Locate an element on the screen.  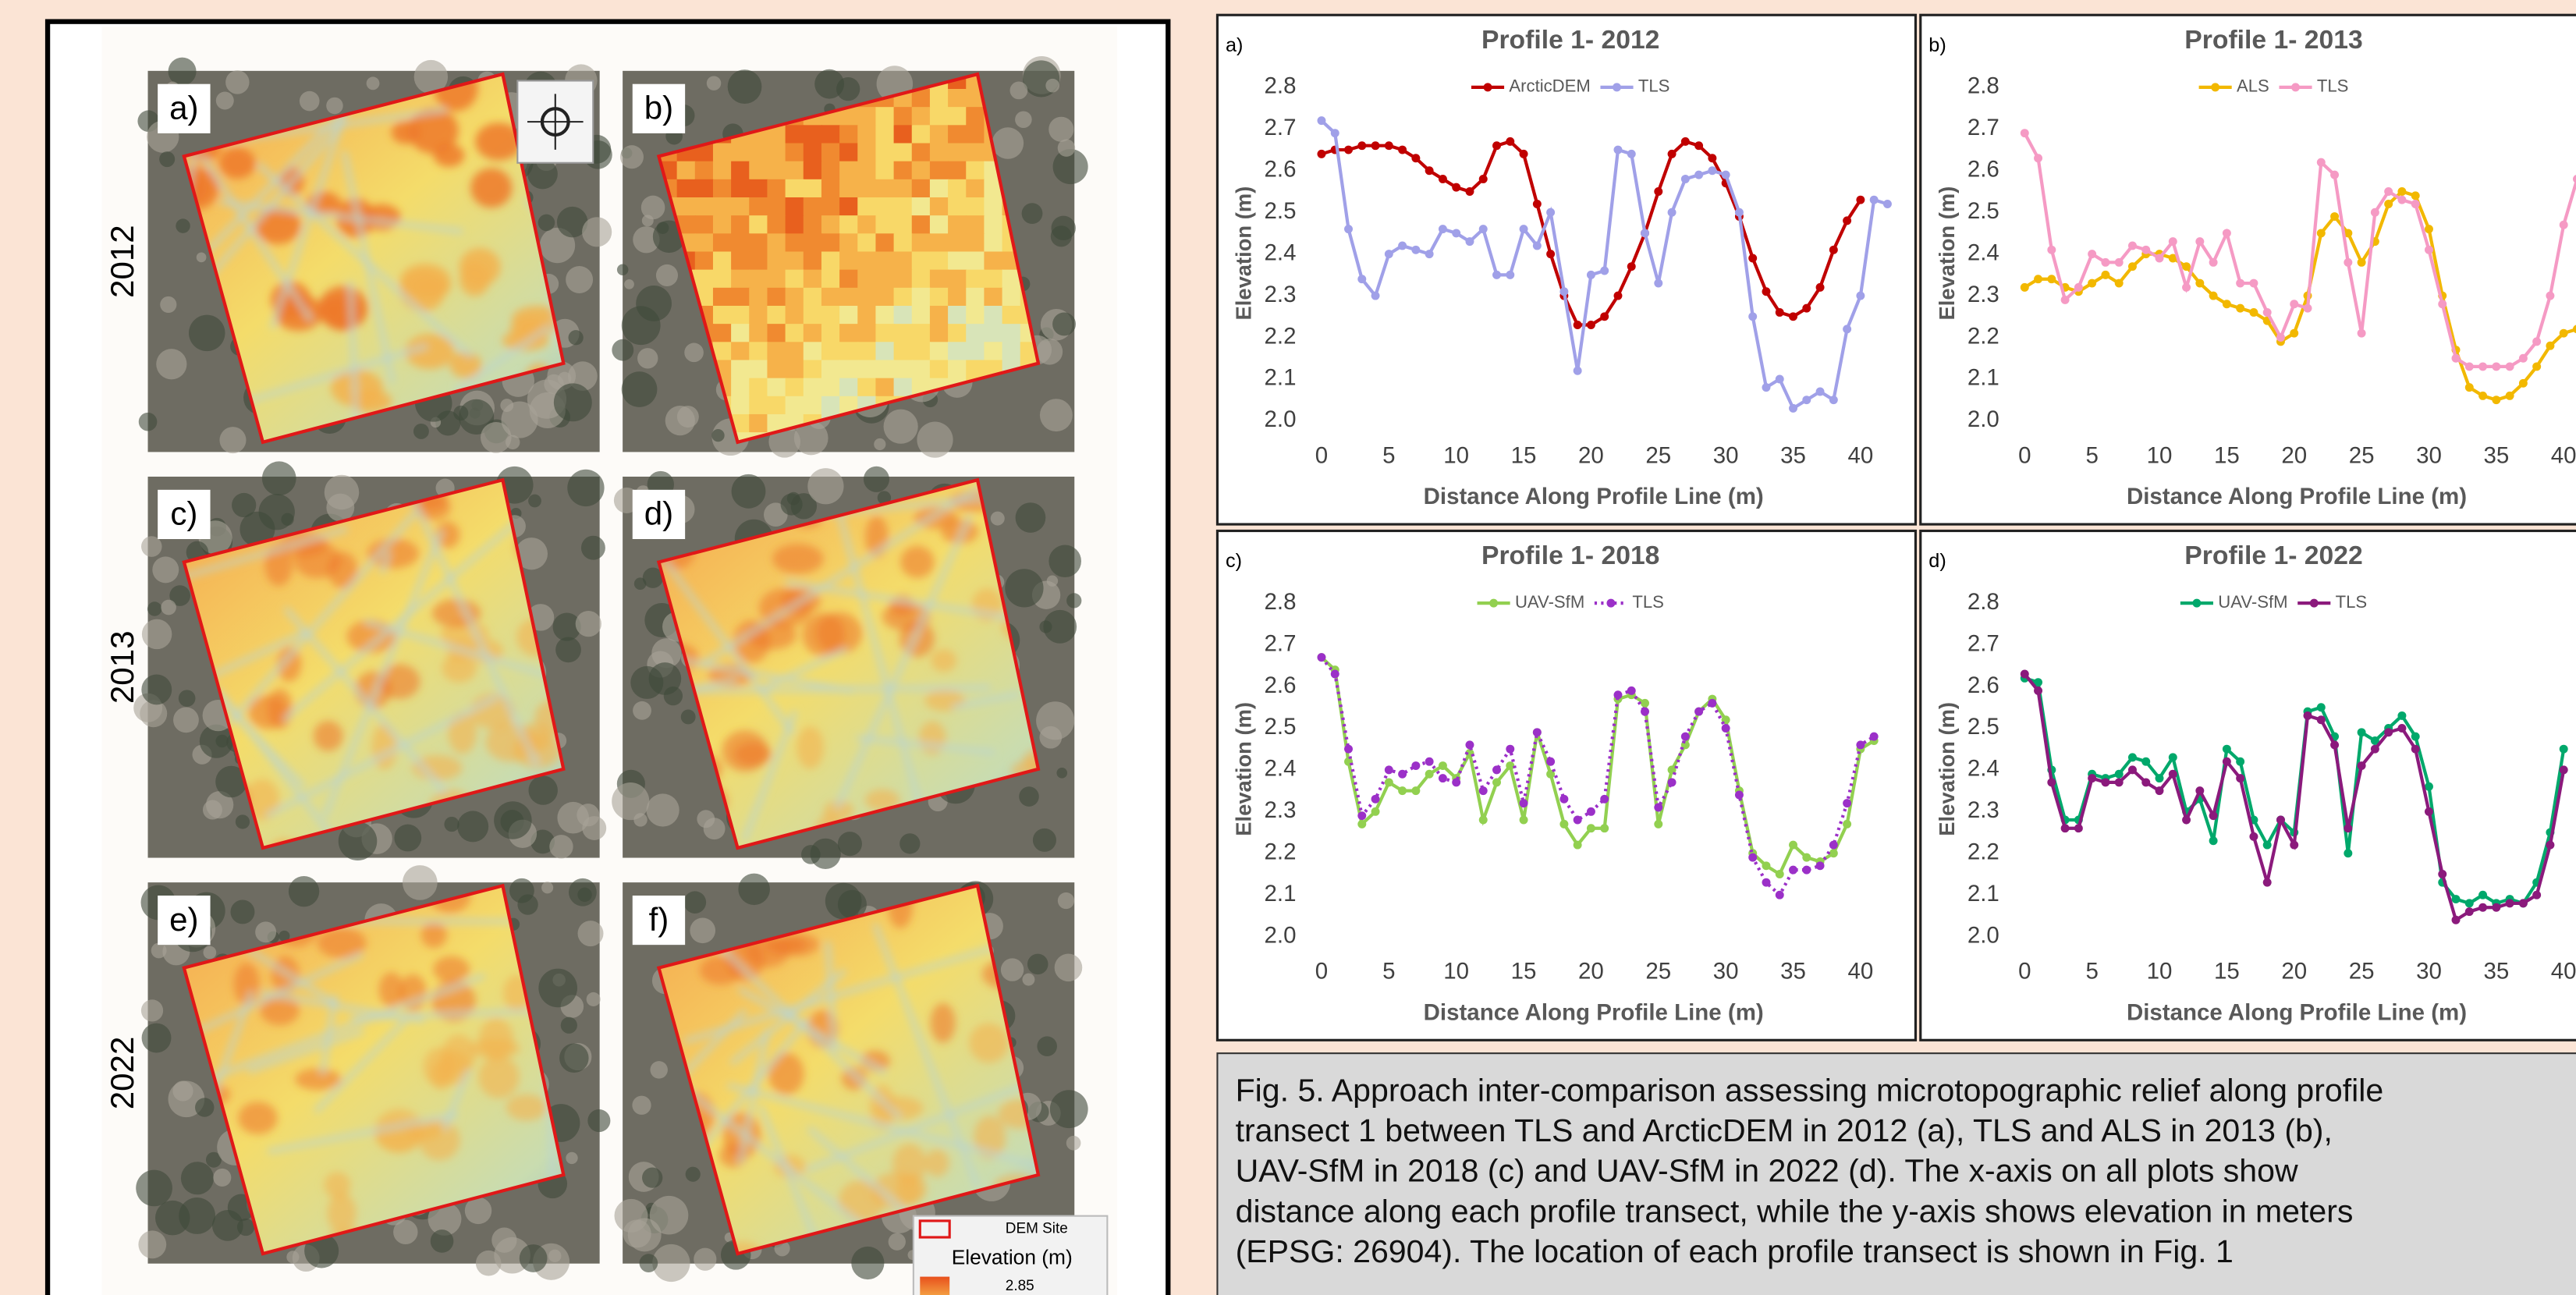
year-label: 2013 is located at coordinates (122, 667).